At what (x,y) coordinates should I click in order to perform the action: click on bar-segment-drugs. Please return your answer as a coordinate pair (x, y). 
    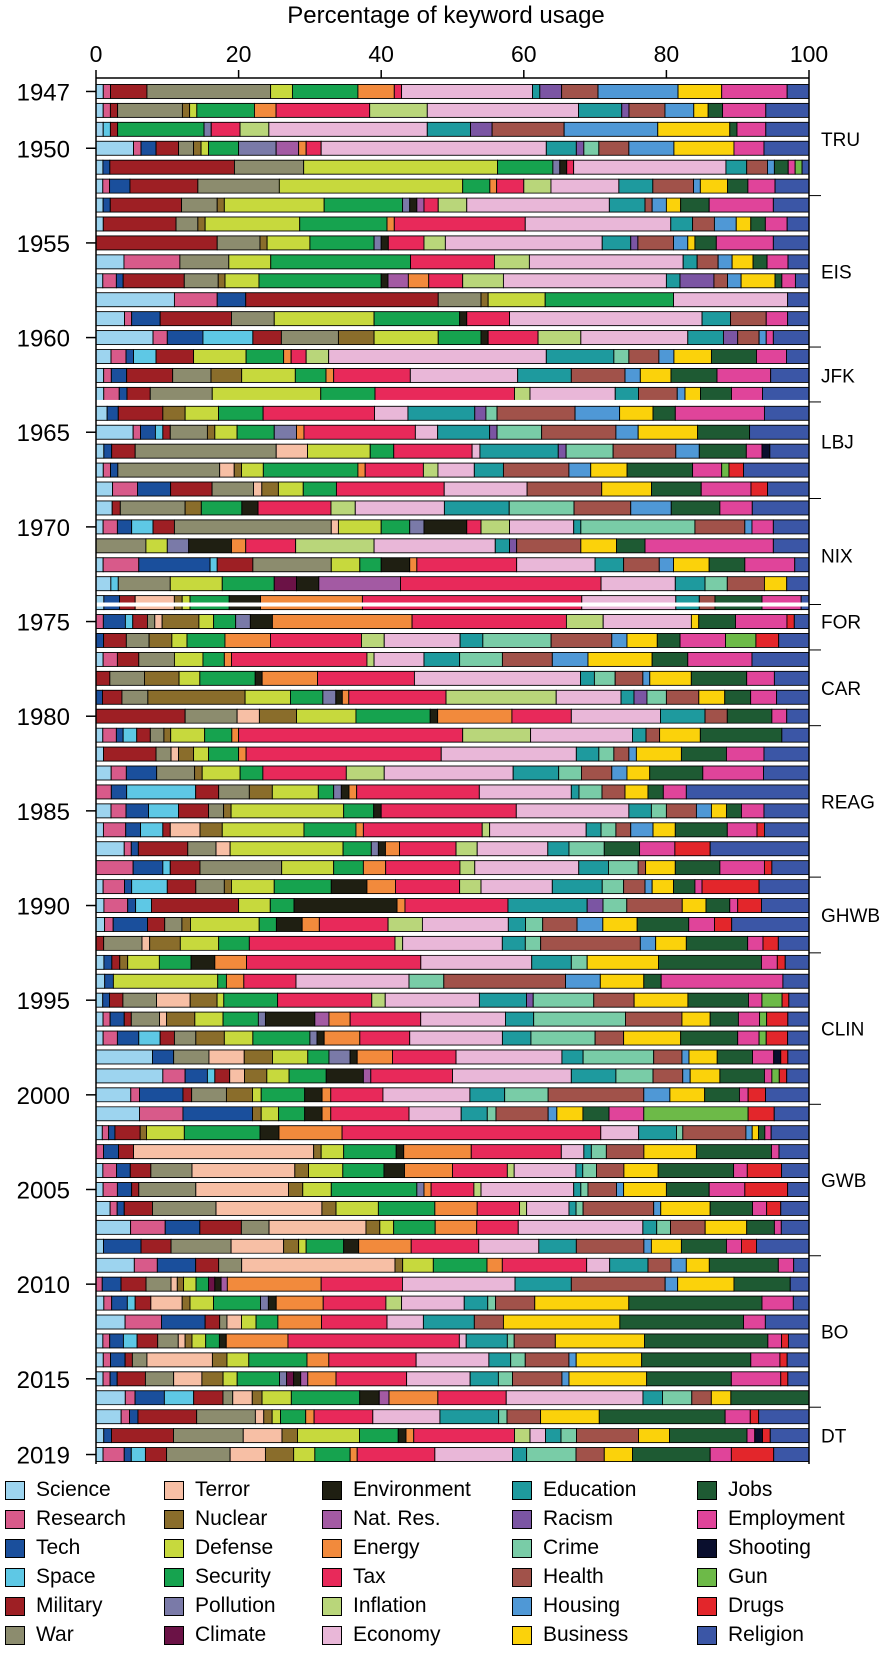
    Looking at the image, I should click on (749, 905).